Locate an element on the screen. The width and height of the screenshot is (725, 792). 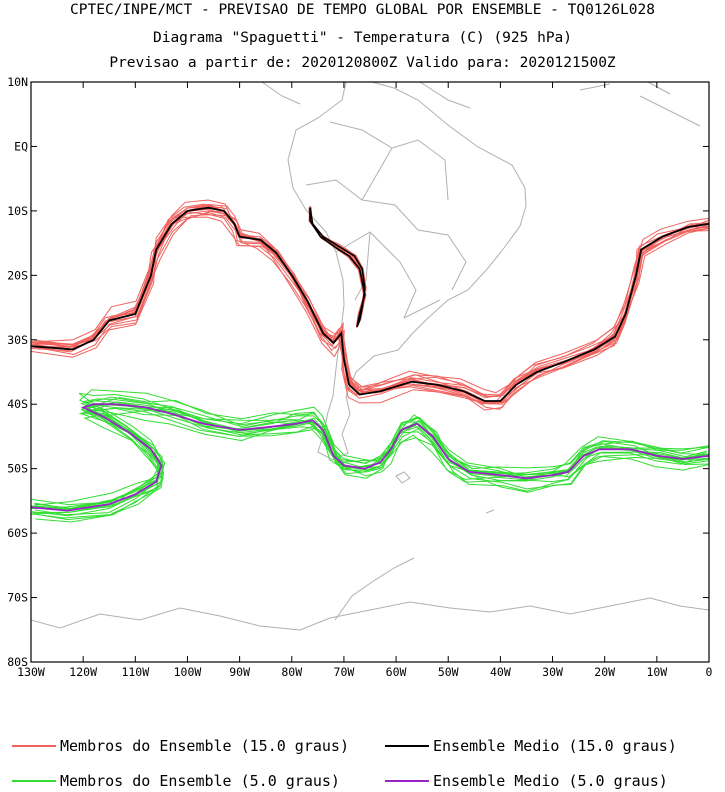
legend-members-5: Membros do Ensemble (5.0 graus) is located at coordinates (176, 781).